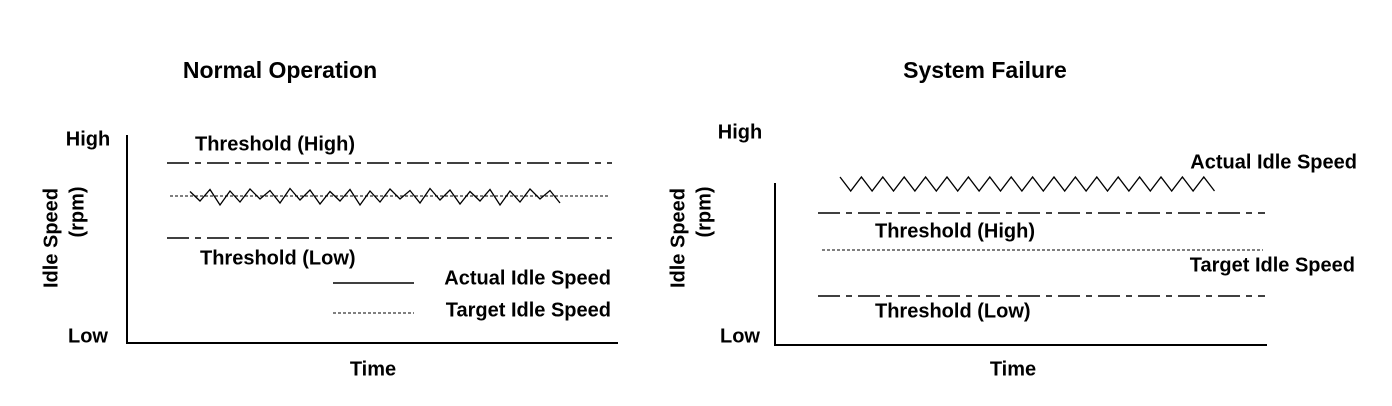 The width and height of the screenshot is (1392, 406). I want to click on target-label: Target Idle Speed, so click(1272, 265).